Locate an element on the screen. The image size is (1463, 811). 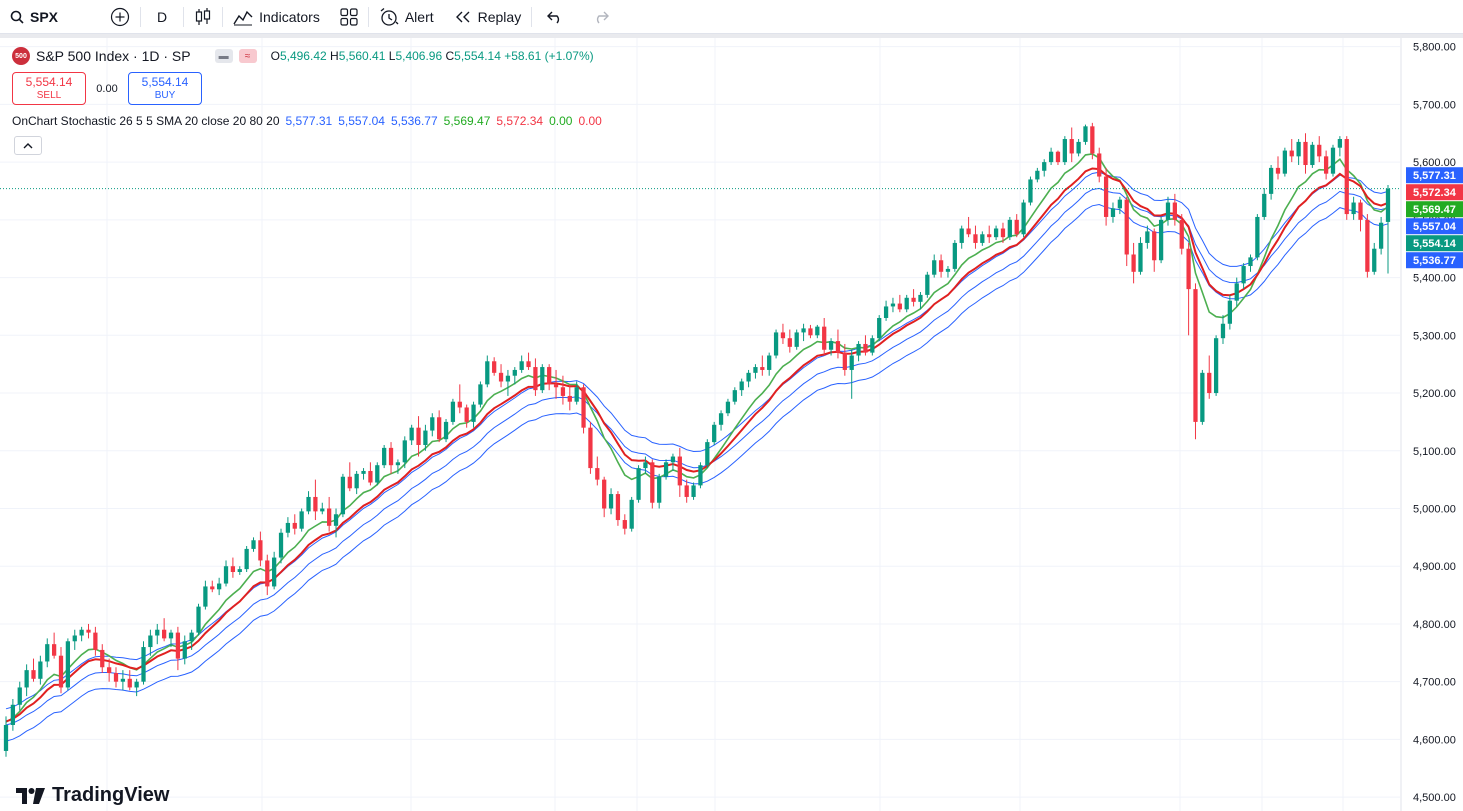
grid-icon is located at coordinates (349, 16).